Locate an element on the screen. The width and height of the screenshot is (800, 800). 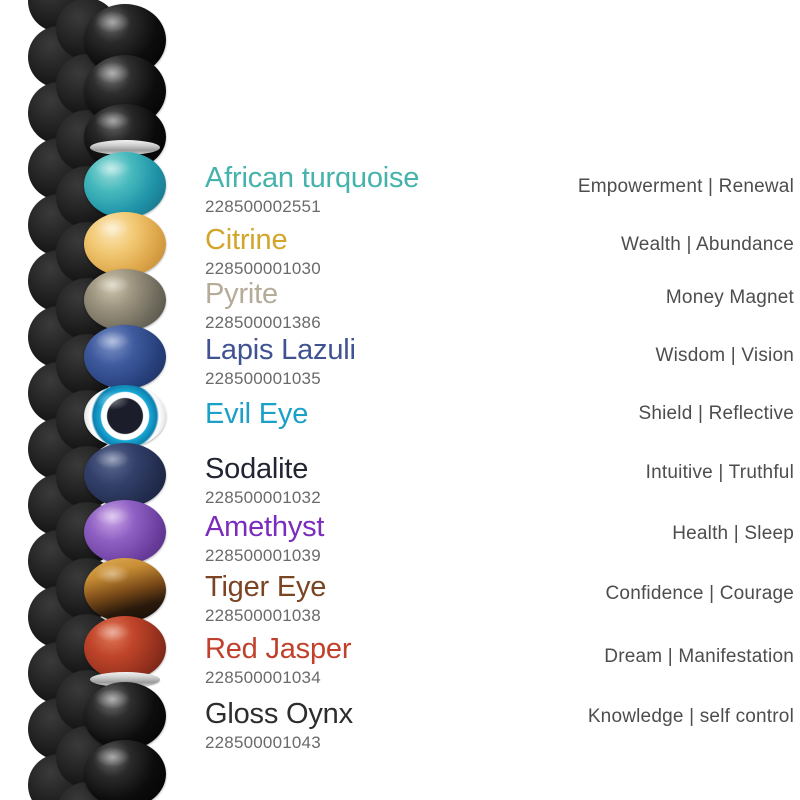
stone-entry: Red Jasper 228500001034 is located at coordinates (278, 660).